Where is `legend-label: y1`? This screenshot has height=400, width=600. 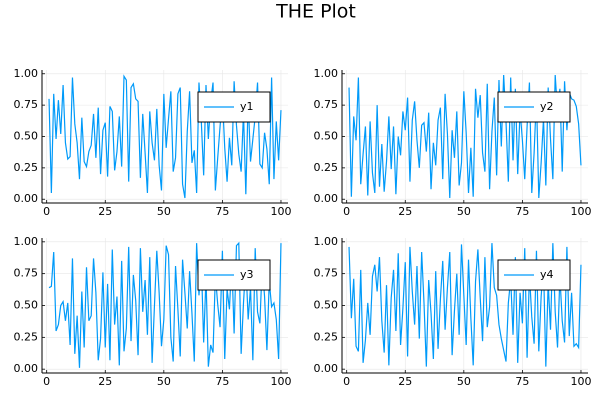
legend-label: y1 is located at coordinates (247, 106).